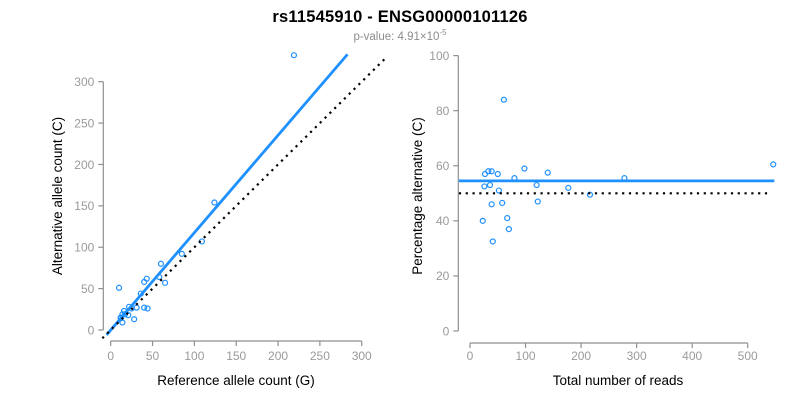  What do you see at coordinates (375, 36) in the screenshot?
I see `pvalue-prefix: p-value:` at bounding box center [375, 36].